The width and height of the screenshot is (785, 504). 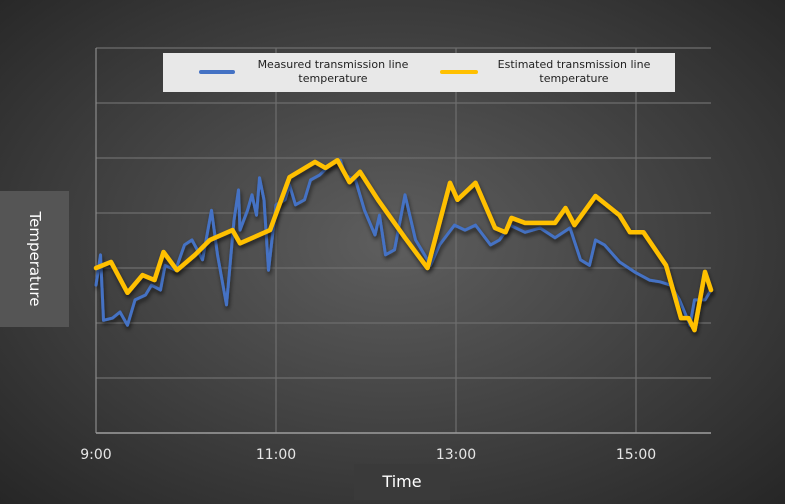 I want to click on x-tick-label: 13:00, so click(x=456, y=455).